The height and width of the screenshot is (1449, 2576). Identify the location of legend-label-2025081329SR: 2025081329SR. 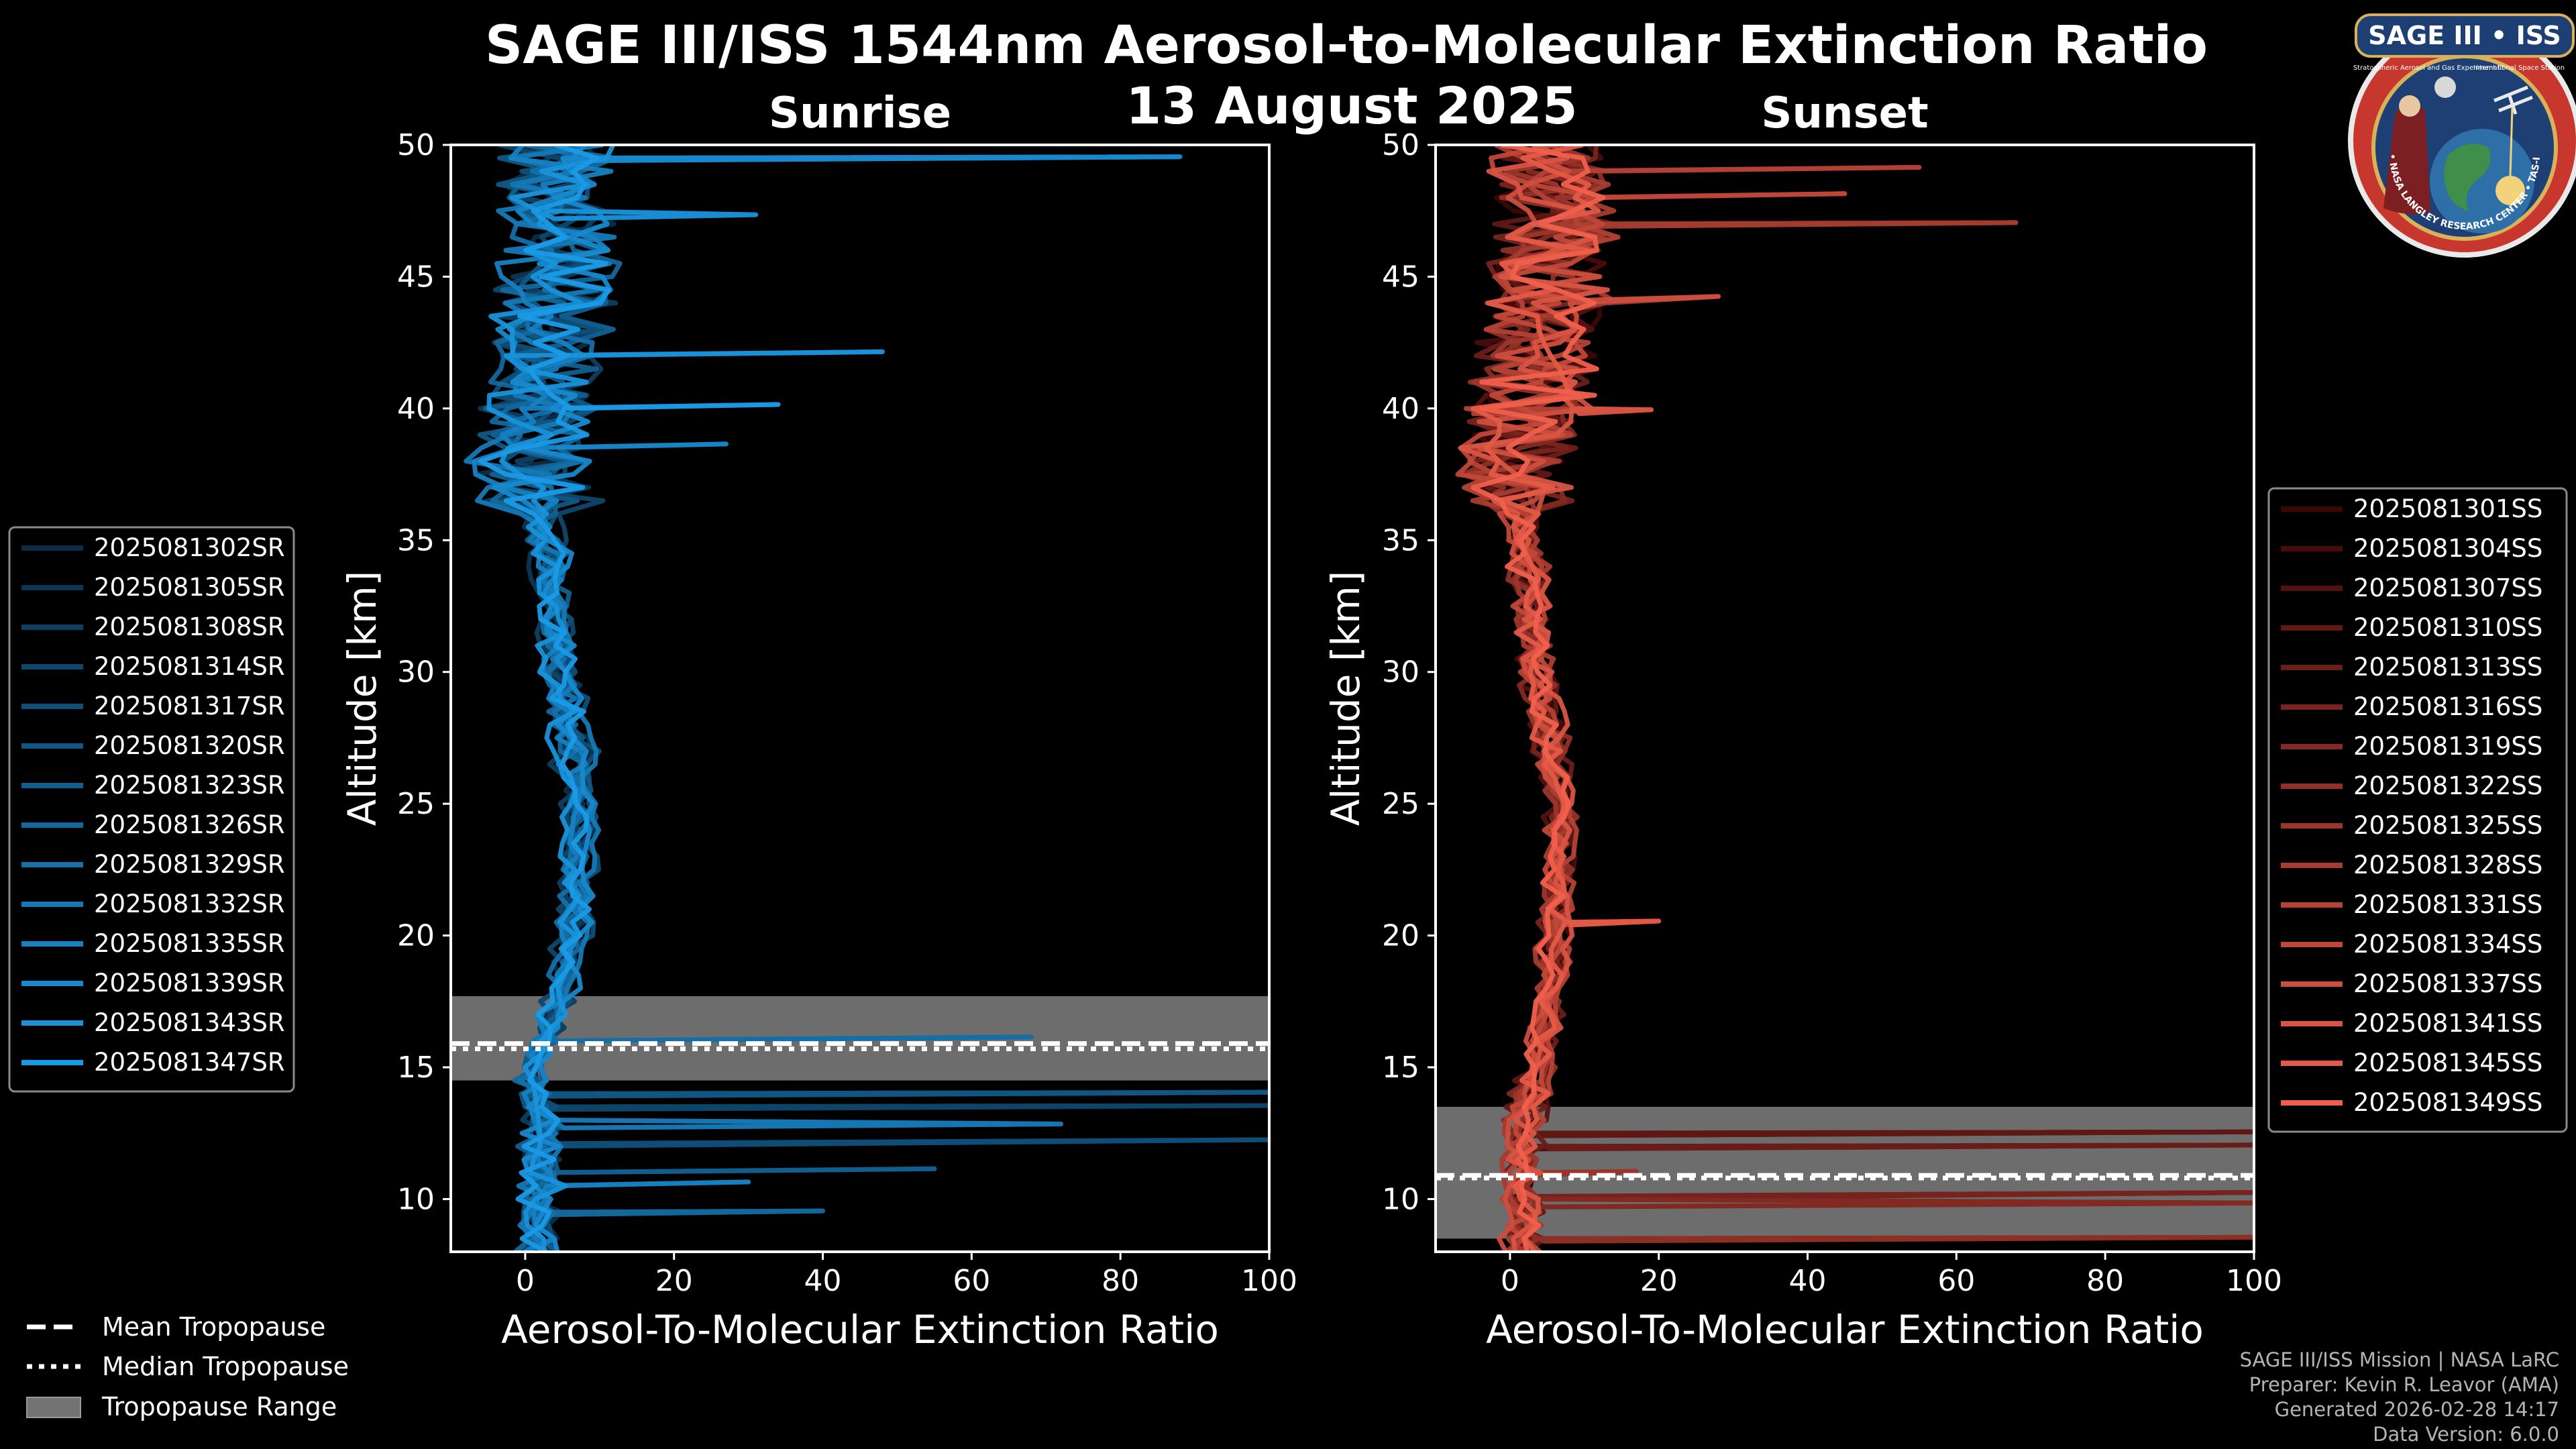
(189, 864).